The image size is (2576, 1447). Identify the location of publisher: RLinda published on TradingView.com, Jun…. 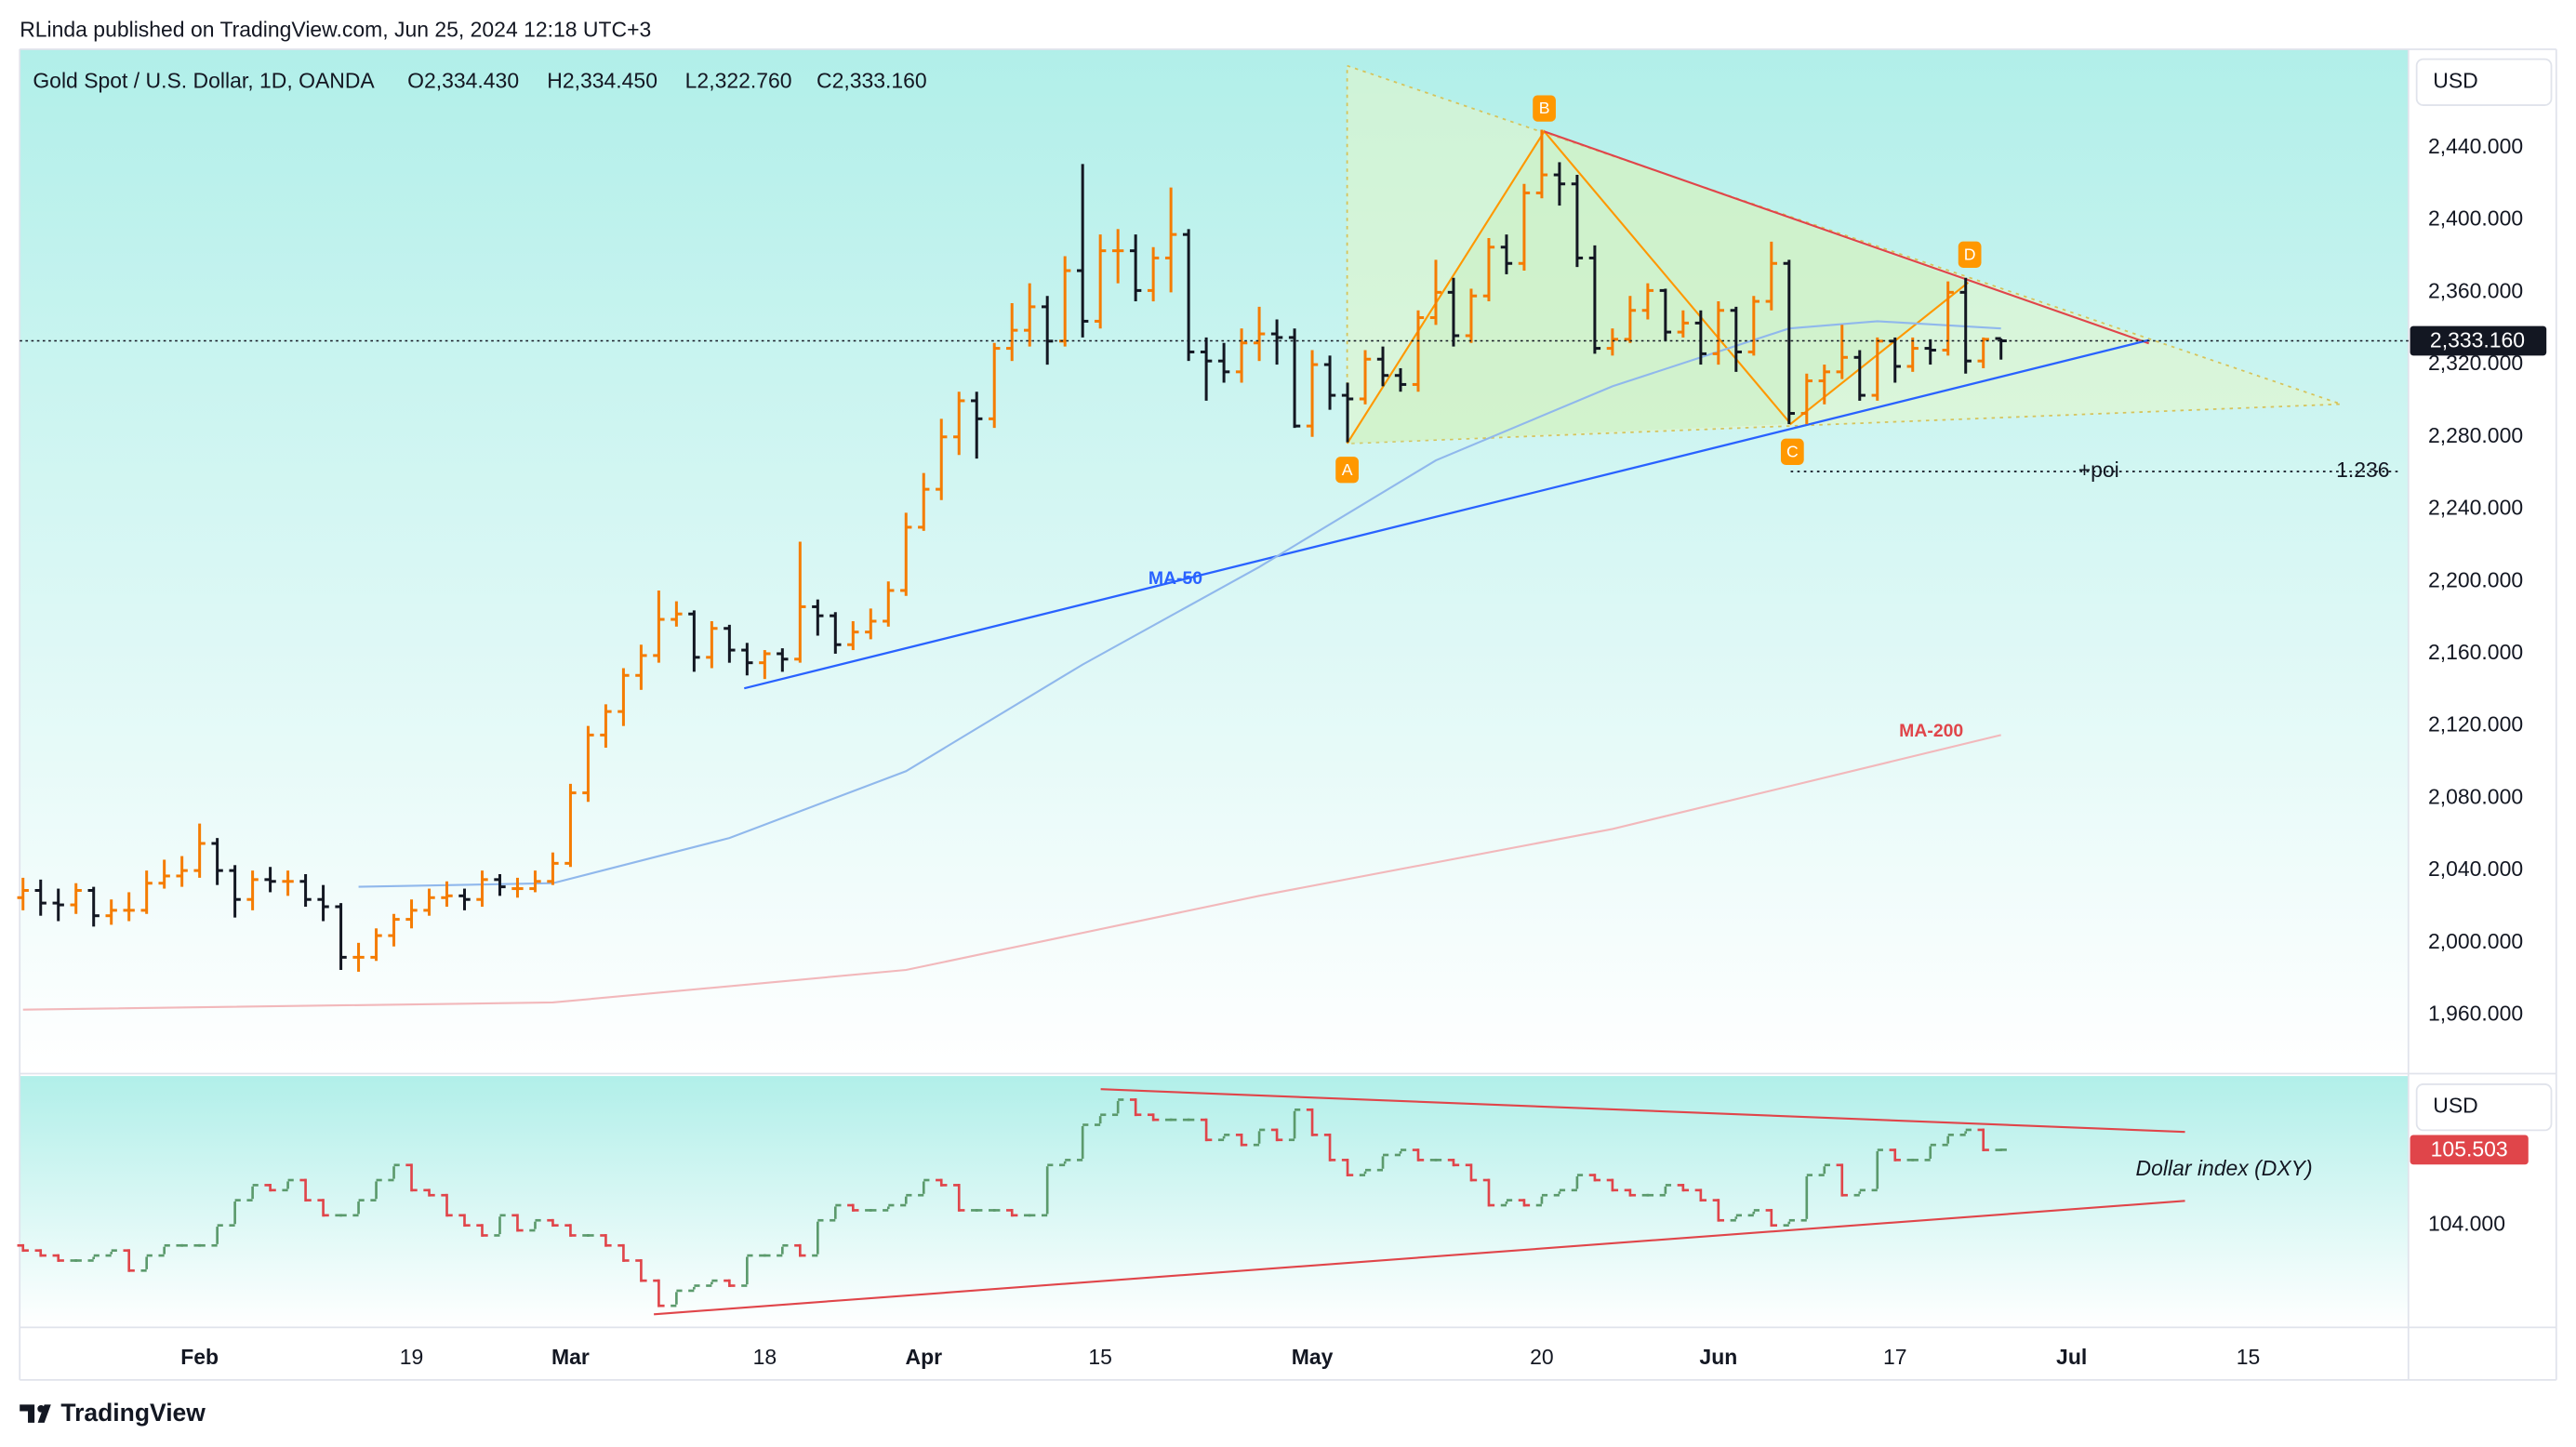
(335, 30).